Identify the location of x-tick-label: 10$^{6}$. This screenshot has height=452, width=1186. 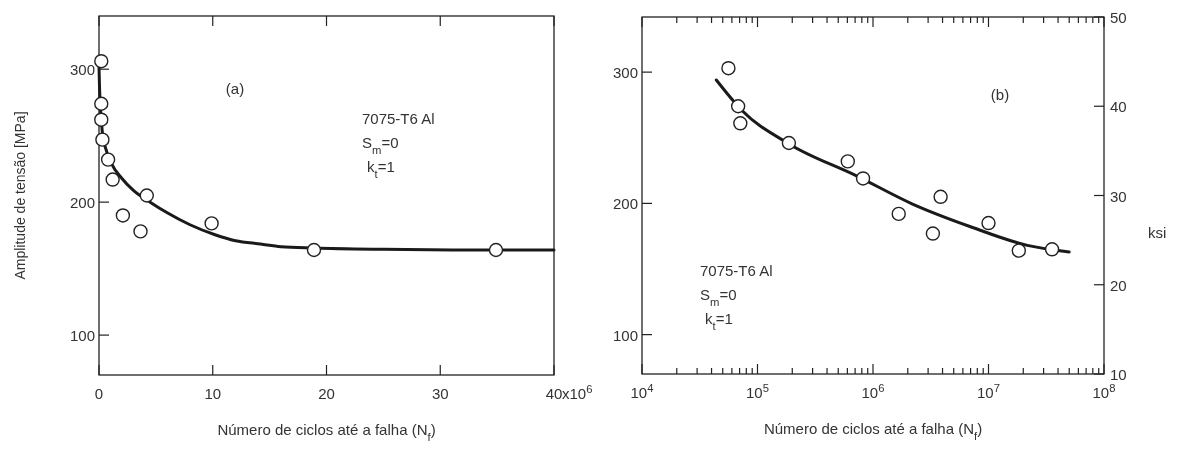
(873, 391).